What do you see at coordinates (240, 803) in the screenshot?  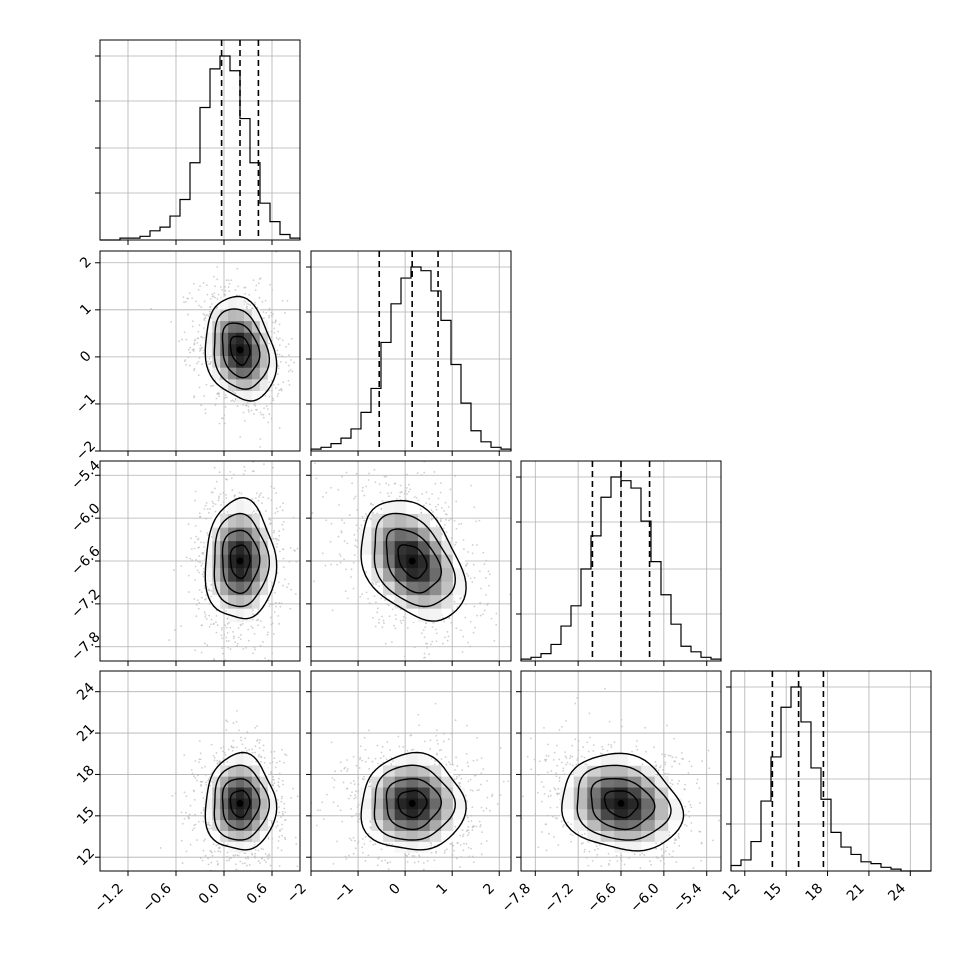 I see `density-peak` at bounding box center [240, 803].